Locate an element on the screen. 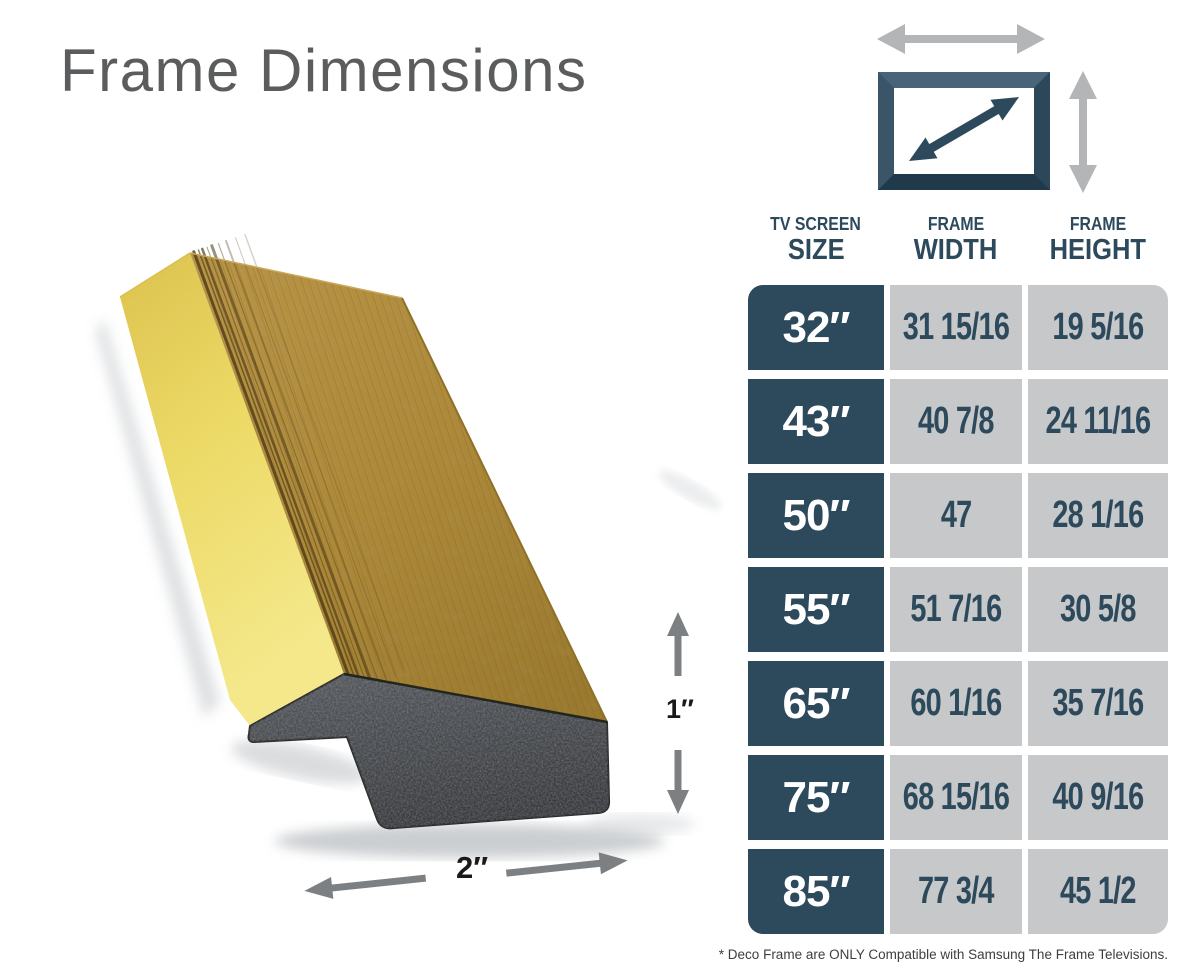 This screenshot has height=977, width=1200. frame-height-cell: 28 1/16 is located at coordinates (1098, 515).